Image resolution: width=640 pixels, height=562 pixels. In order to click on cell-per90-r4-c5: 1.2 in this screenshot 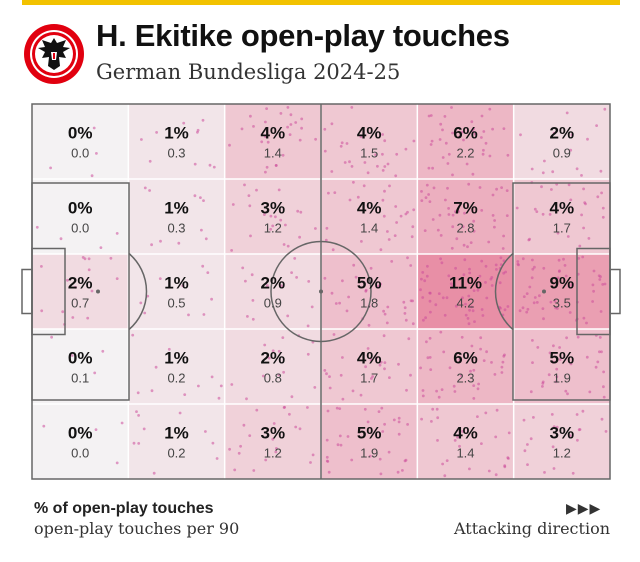, I will do `click(562, 453)`.